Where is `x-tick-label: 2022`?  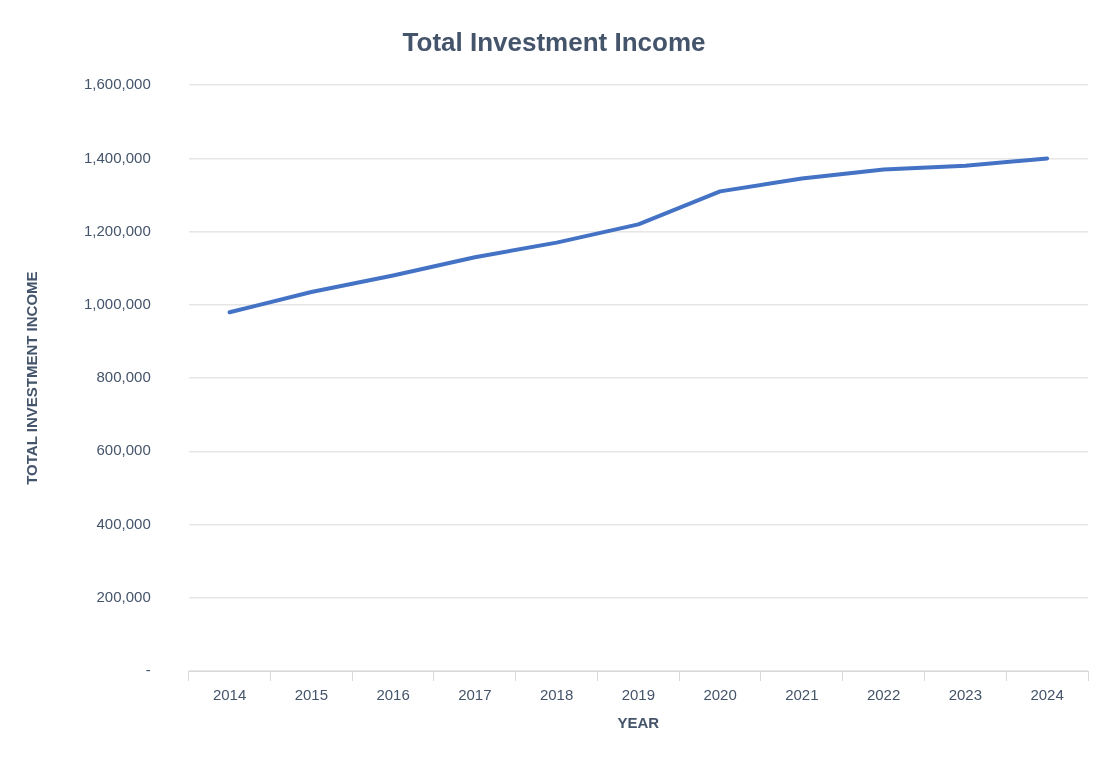
x-tick-label: 2022 is located at coordinates (883, 695).